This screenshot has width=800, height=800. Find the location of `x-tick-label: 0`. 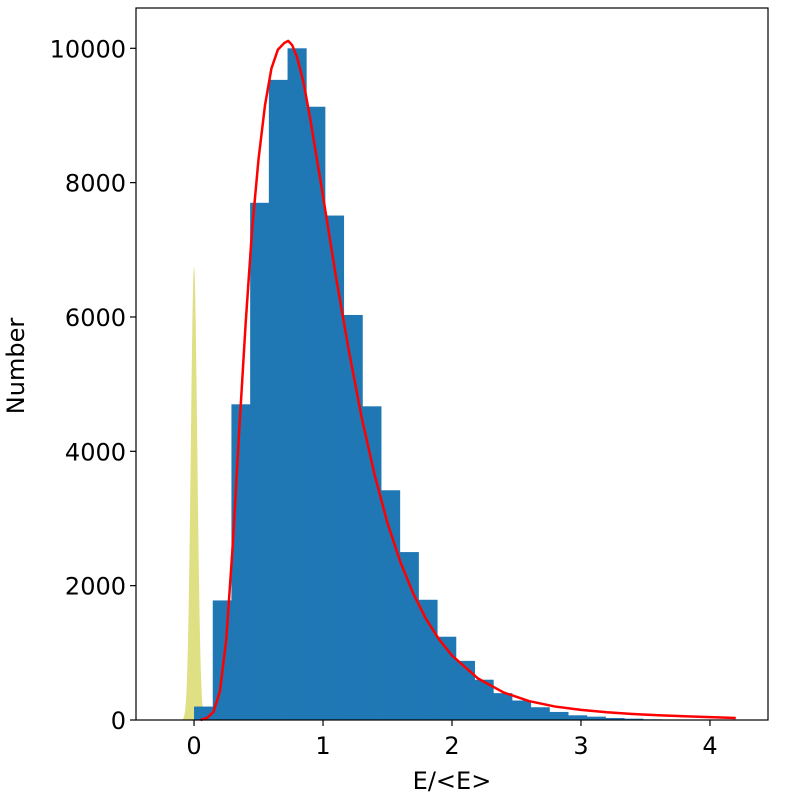

x-tick-label: 0 is located at coordinates (193, 746).